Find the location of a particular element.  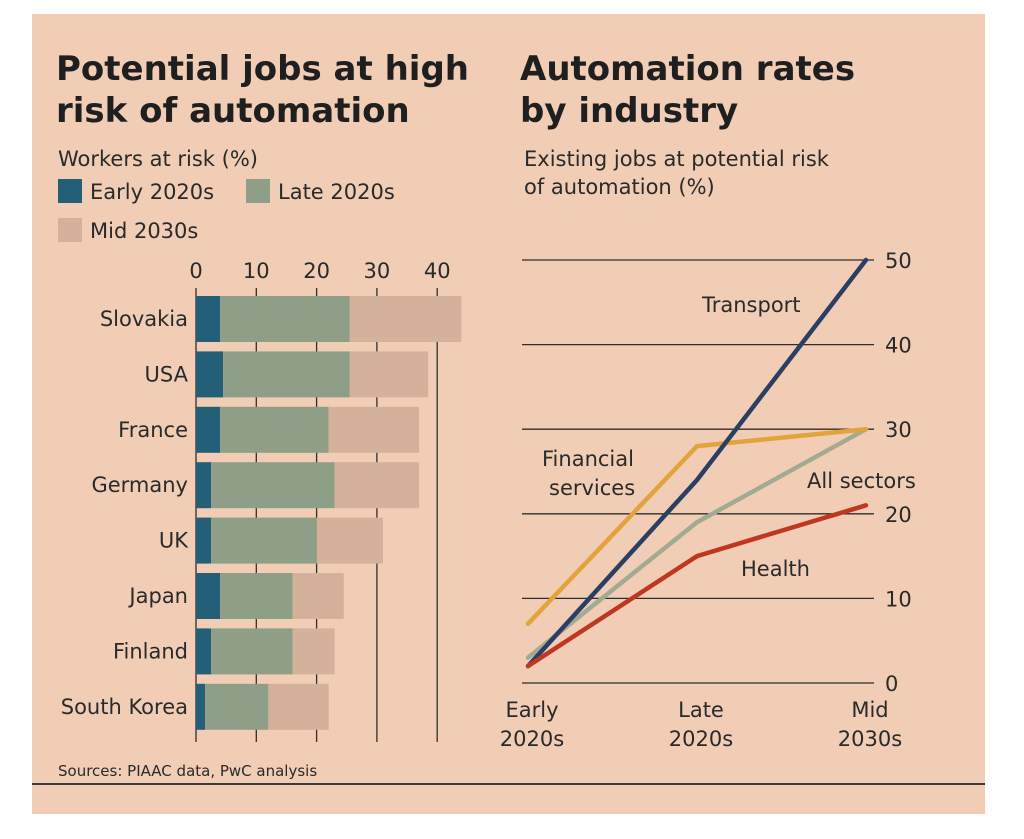

series-label-all-sectors: All sectors is located at coordinates (861, 481).